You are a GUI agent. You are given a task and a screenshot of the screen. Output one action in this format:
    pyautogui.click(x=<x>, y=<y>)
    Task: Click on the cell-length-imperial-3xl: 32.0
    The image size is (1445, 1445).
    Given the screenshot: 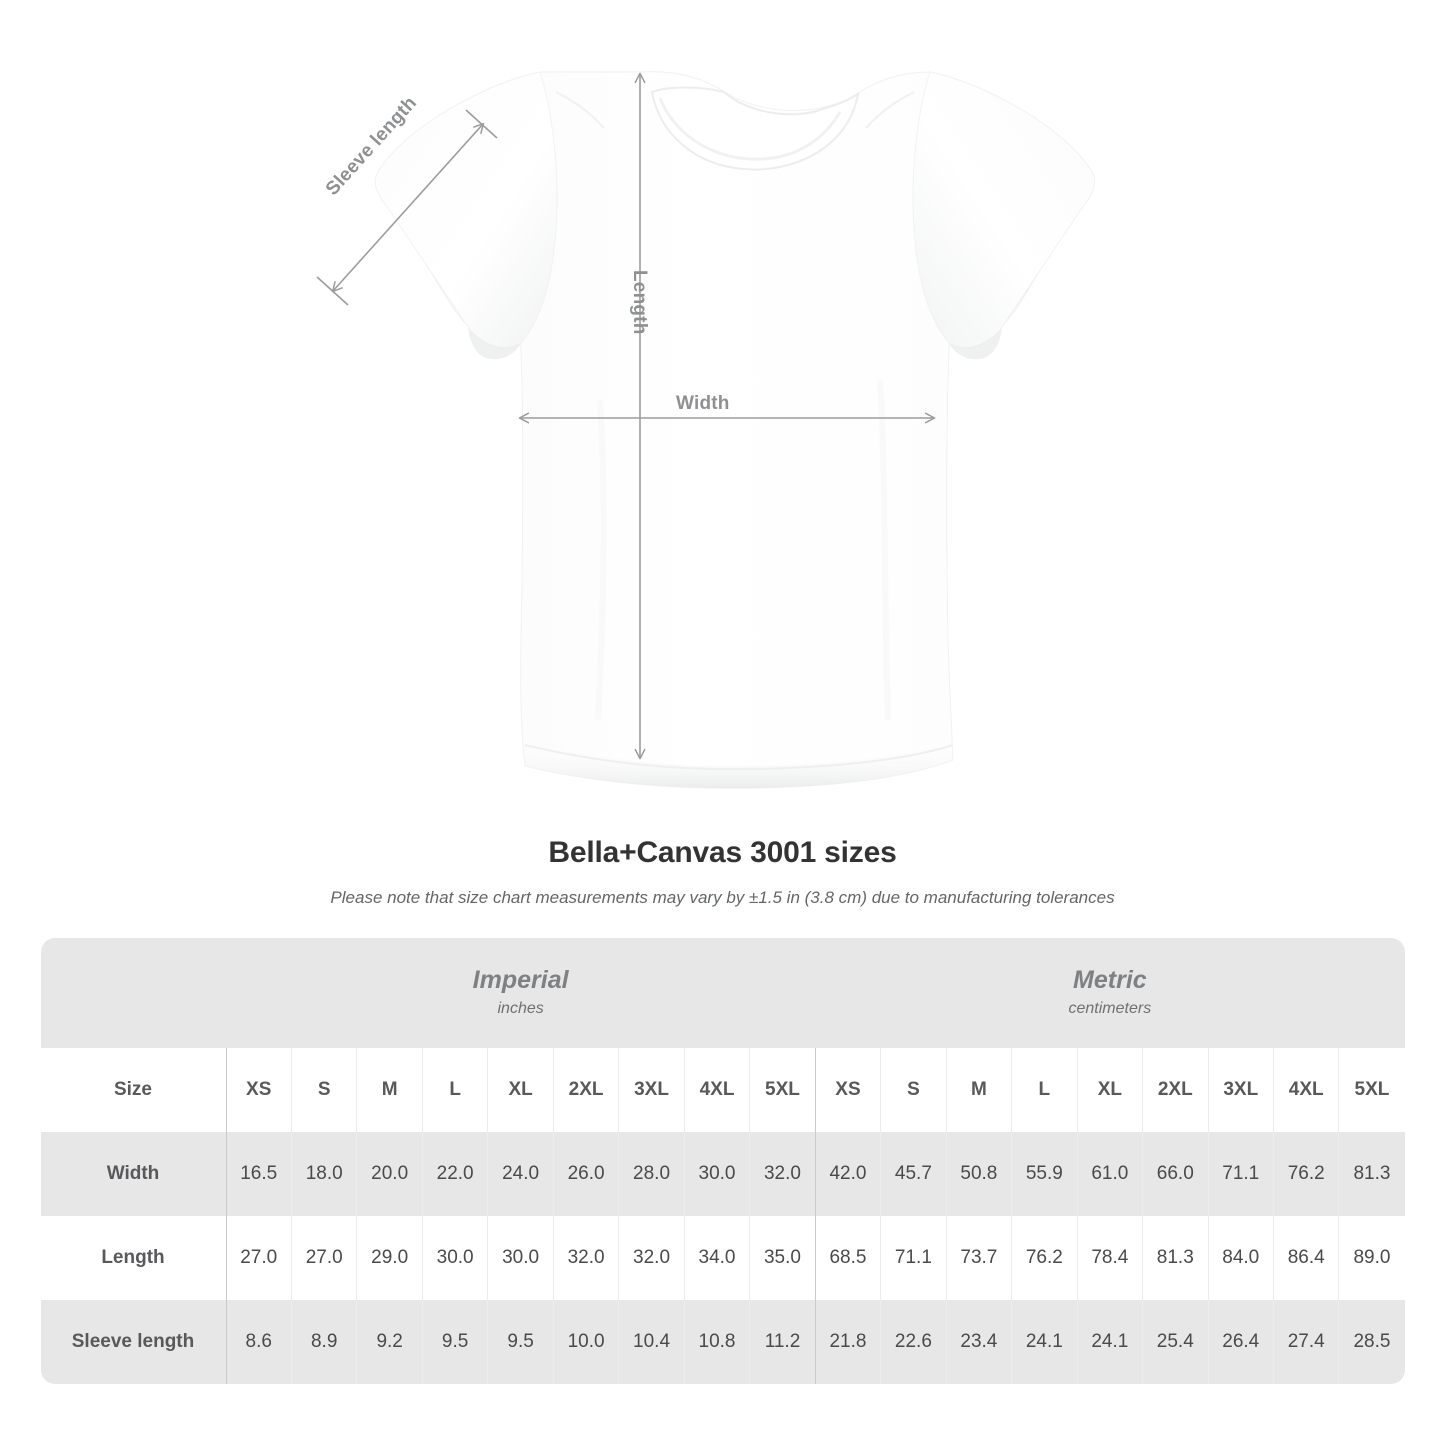 What is the action you would take?
    pyautogui.click(x=651, y=1258)
    